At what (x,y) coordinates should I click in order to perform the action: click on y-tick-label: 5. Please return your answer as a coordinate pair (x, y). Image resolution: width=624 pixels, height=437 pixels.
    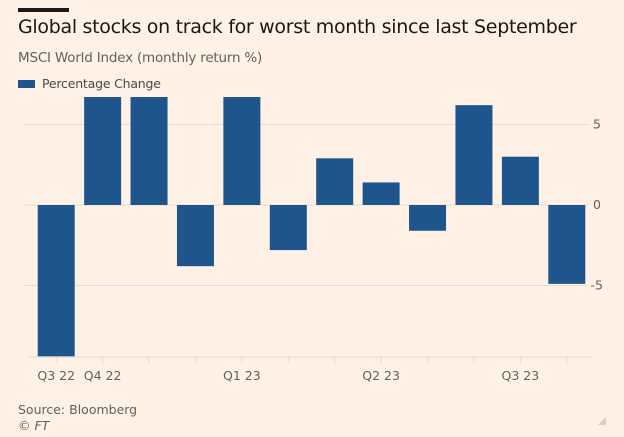
    Looking at the image, I should click on (597, 124).